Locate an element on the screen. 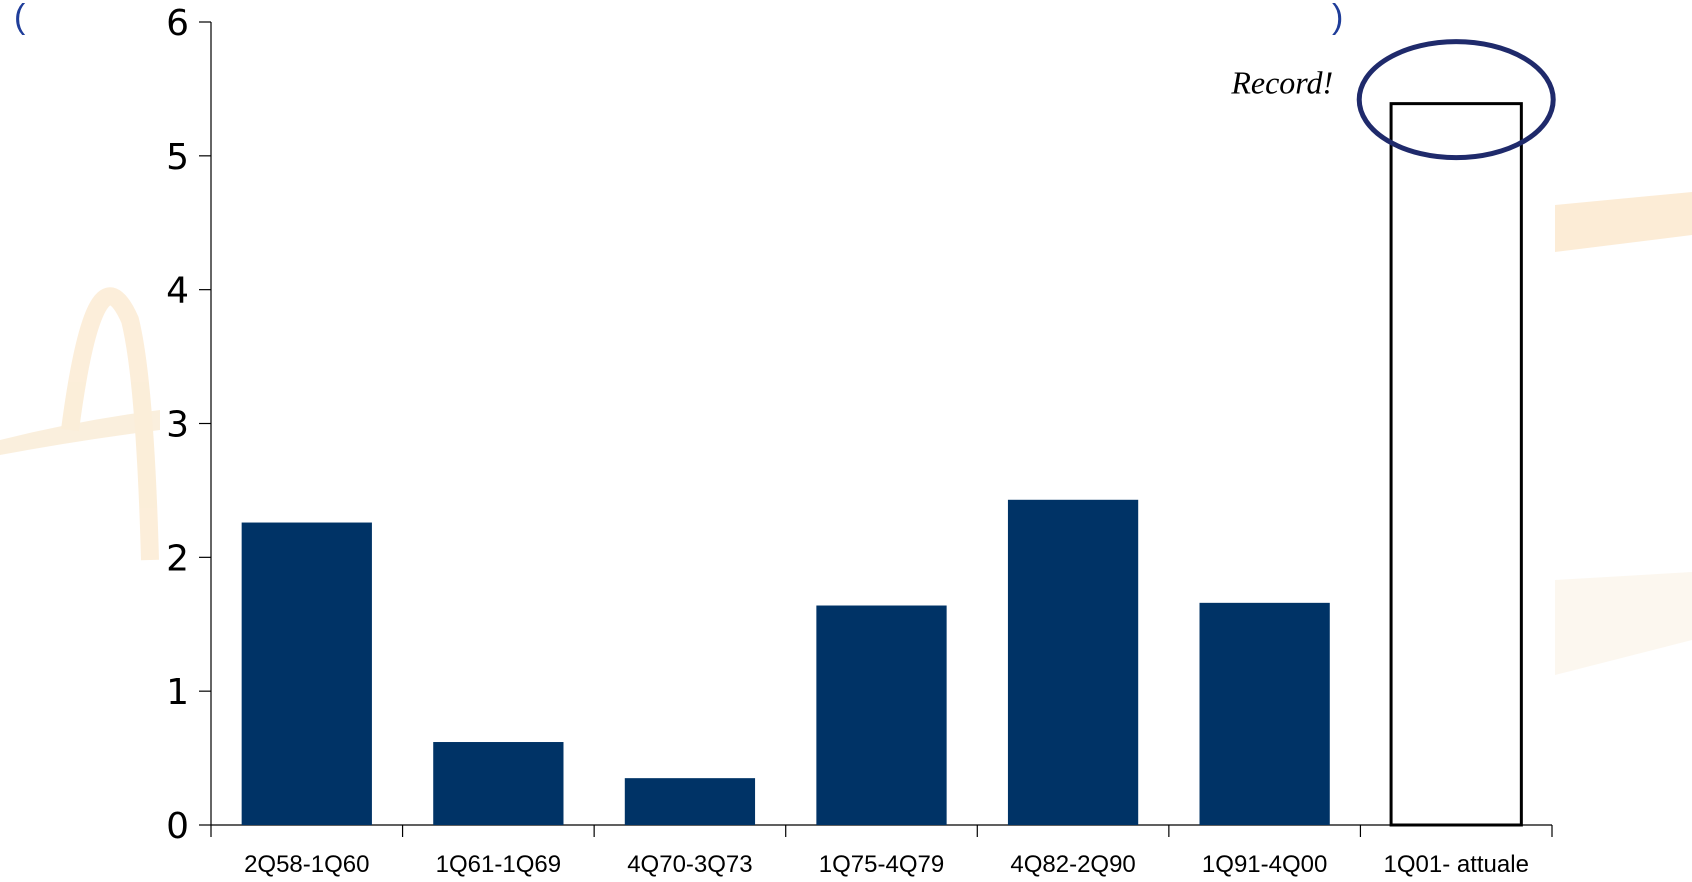  y-tick-label: 6 is located at coordinates (177, 23).